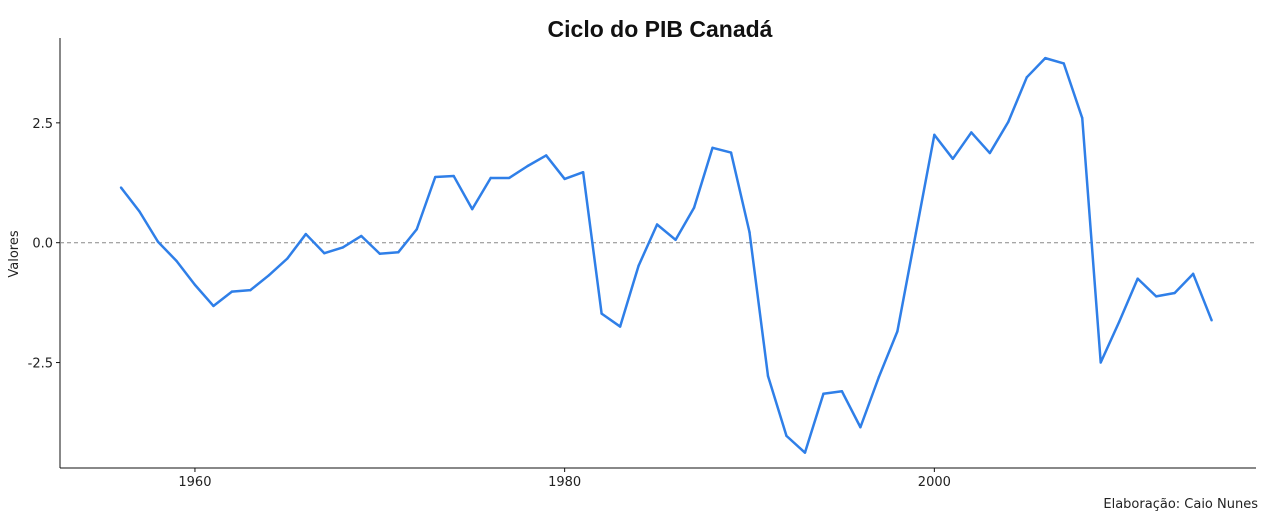 The height and width of the screenshot is (519, 1266). What do you see at coordinates (934, 482) in the screenshot?
I see `x-tick-label: 2000` at bounding box center [934, 482].